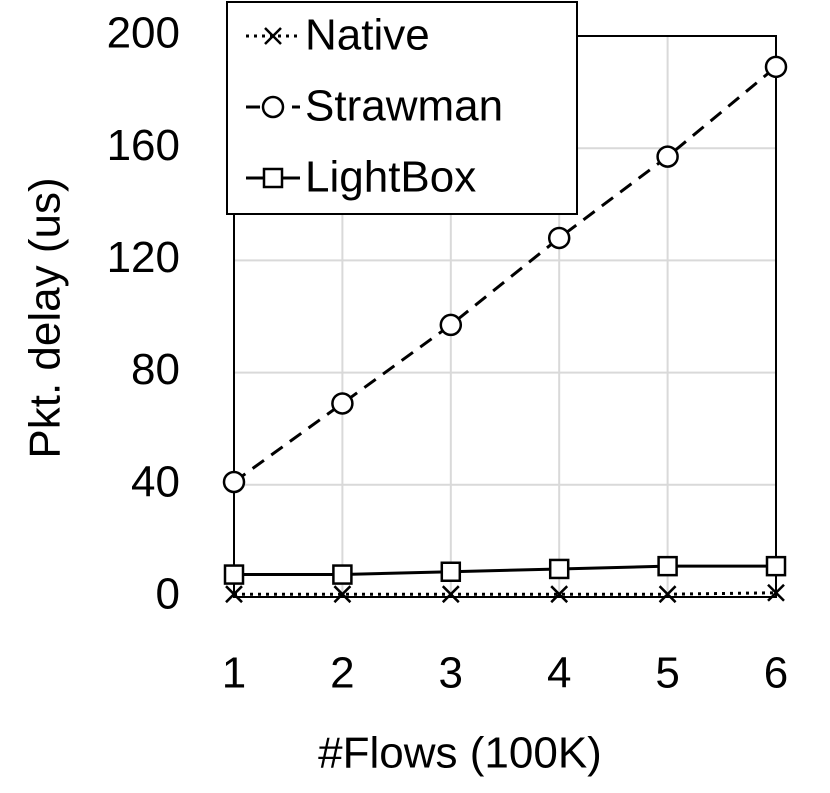  I want to click on y-axis-label: Pkt. delay (us), so click(45, 317).